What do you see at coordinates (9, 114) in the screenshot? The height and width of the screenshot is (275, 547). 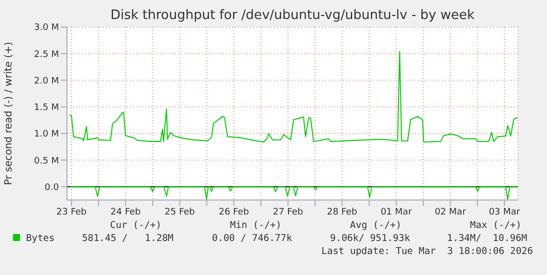 I see `y-axis-title: Pr second read (-) / write (+)` at bounding box center [9, 114].